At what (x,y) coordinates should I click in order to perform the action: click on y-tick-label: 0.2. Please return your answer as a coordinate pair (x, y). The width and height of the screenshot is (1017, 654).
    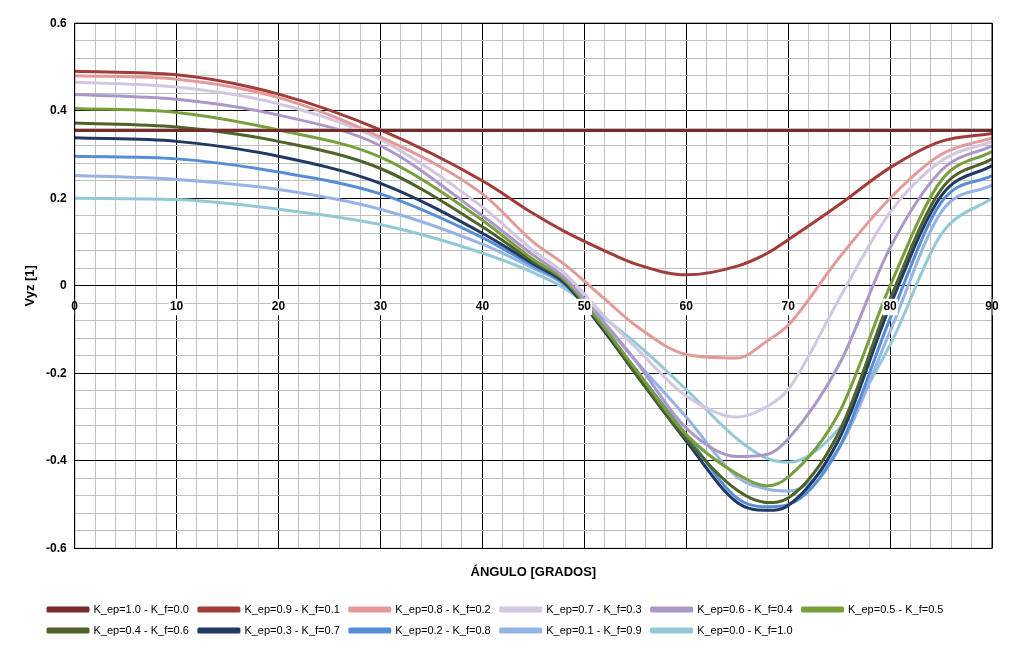
    Looking at the image, I should click on (58, 197).